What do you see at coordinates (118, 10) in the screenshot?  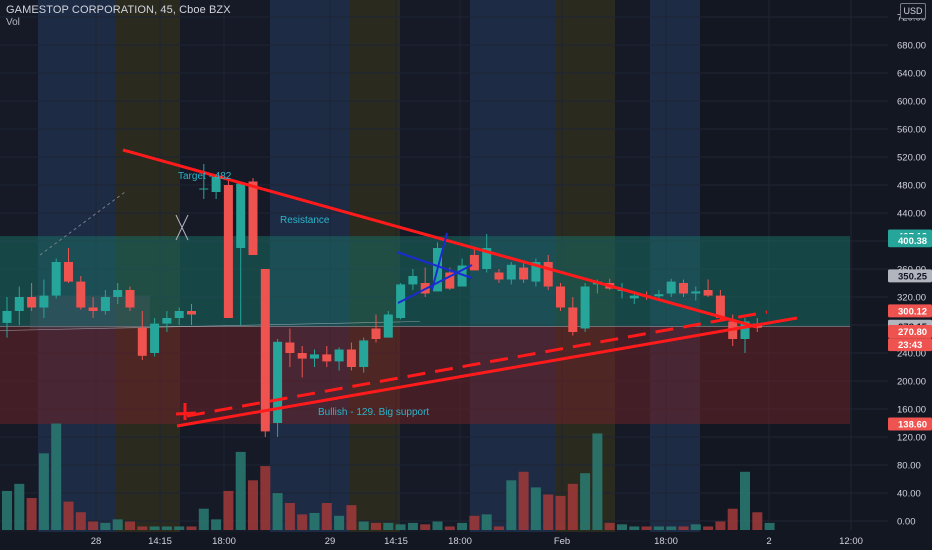 I see `symbol-title: GAMESTOP CORPORATION, 45, Cboe BZX` at bounding box center [118, 10].